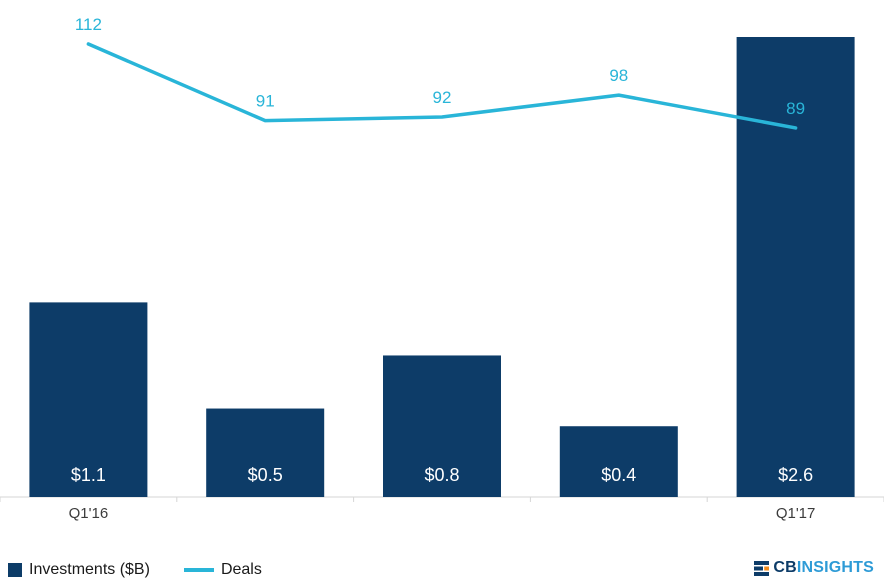 Image resolution: width=884 pixels, height=583 pixels. I want to click on legend-investments-label: Investments ($B), so click(89, 569).